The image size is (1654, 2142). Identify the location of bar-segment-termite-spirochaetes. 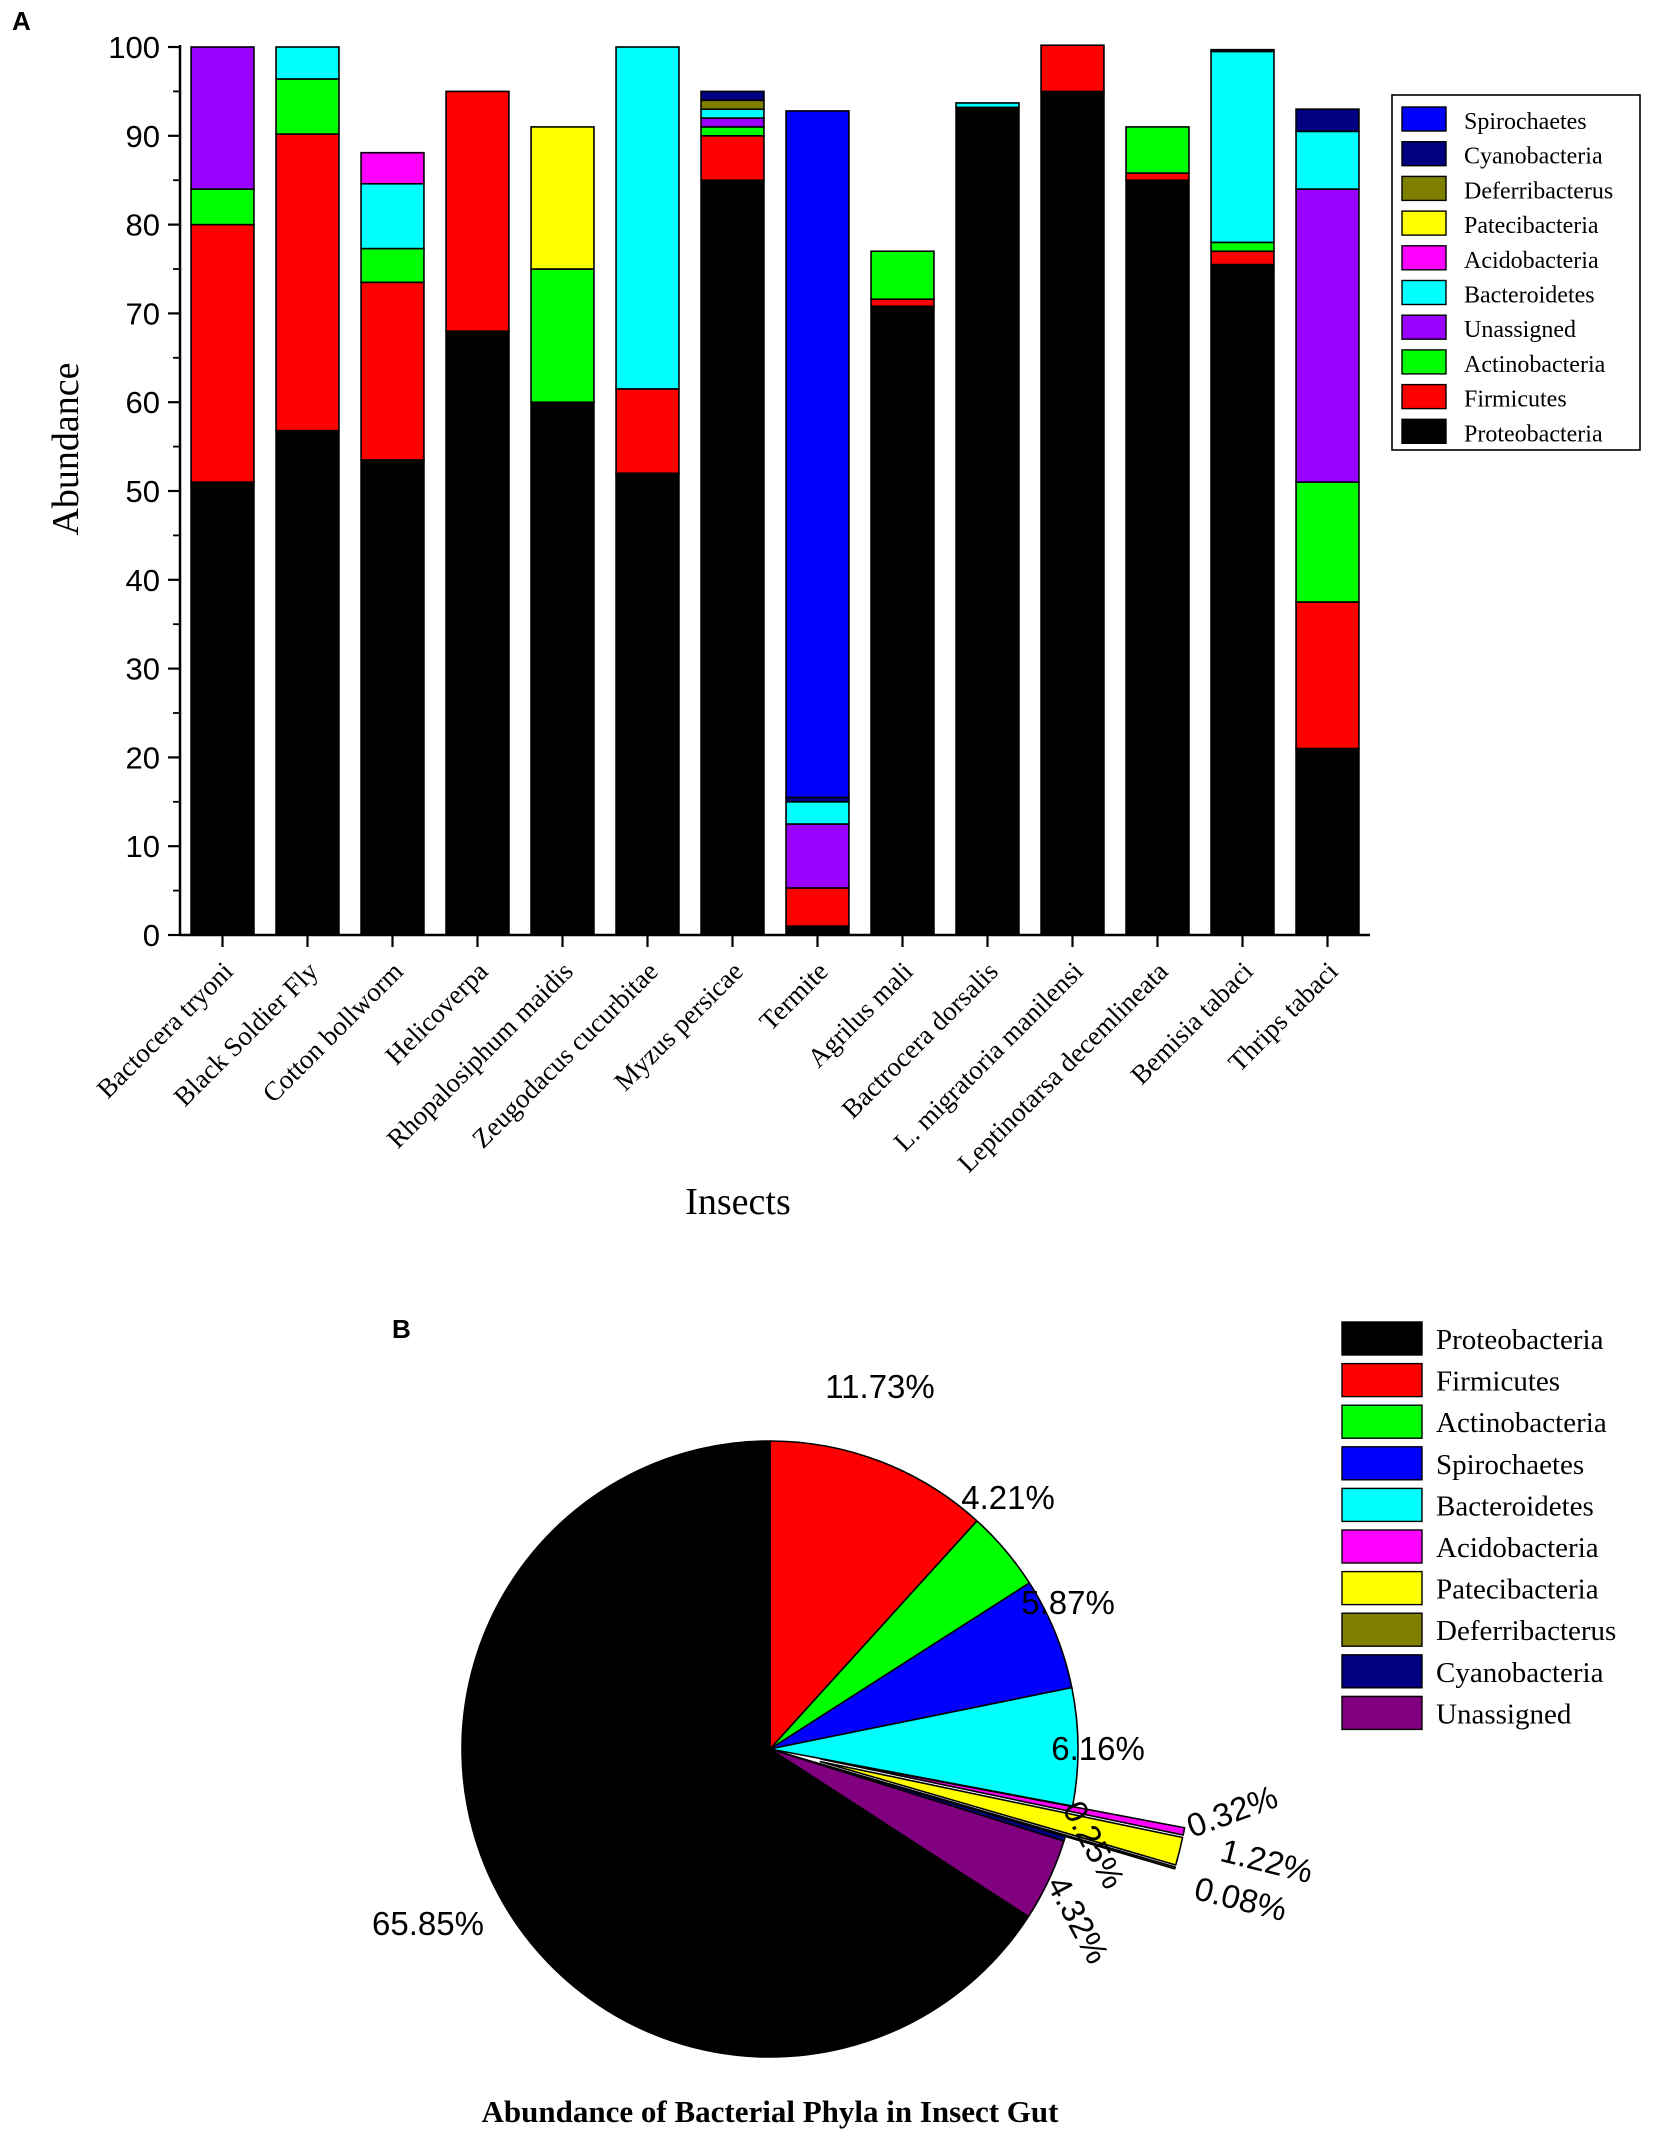
(817, 454).